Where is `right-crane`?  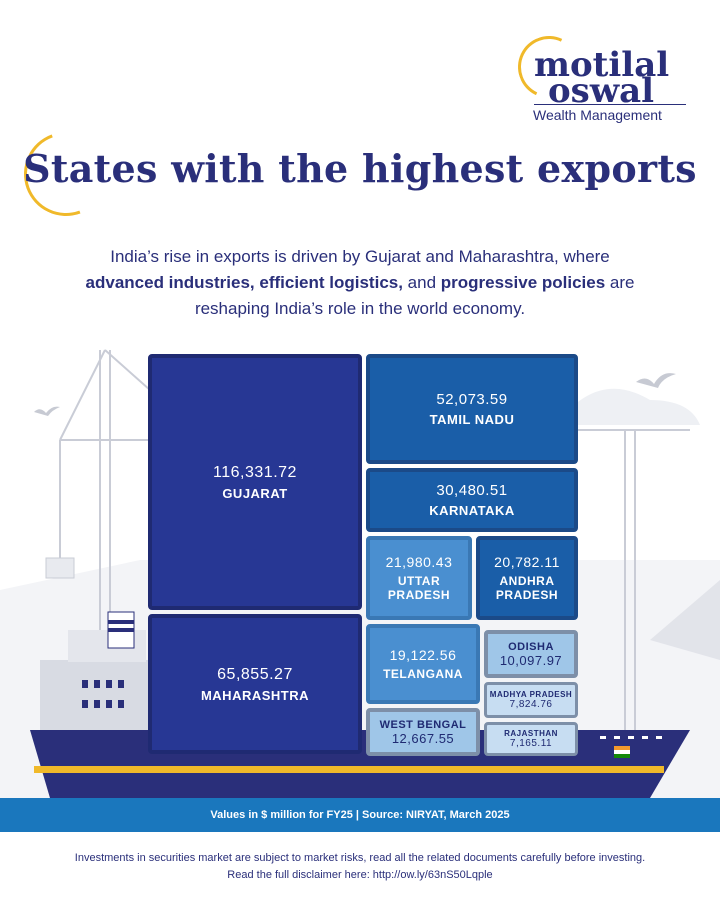 right-crane is located at coordinates (625, 589).